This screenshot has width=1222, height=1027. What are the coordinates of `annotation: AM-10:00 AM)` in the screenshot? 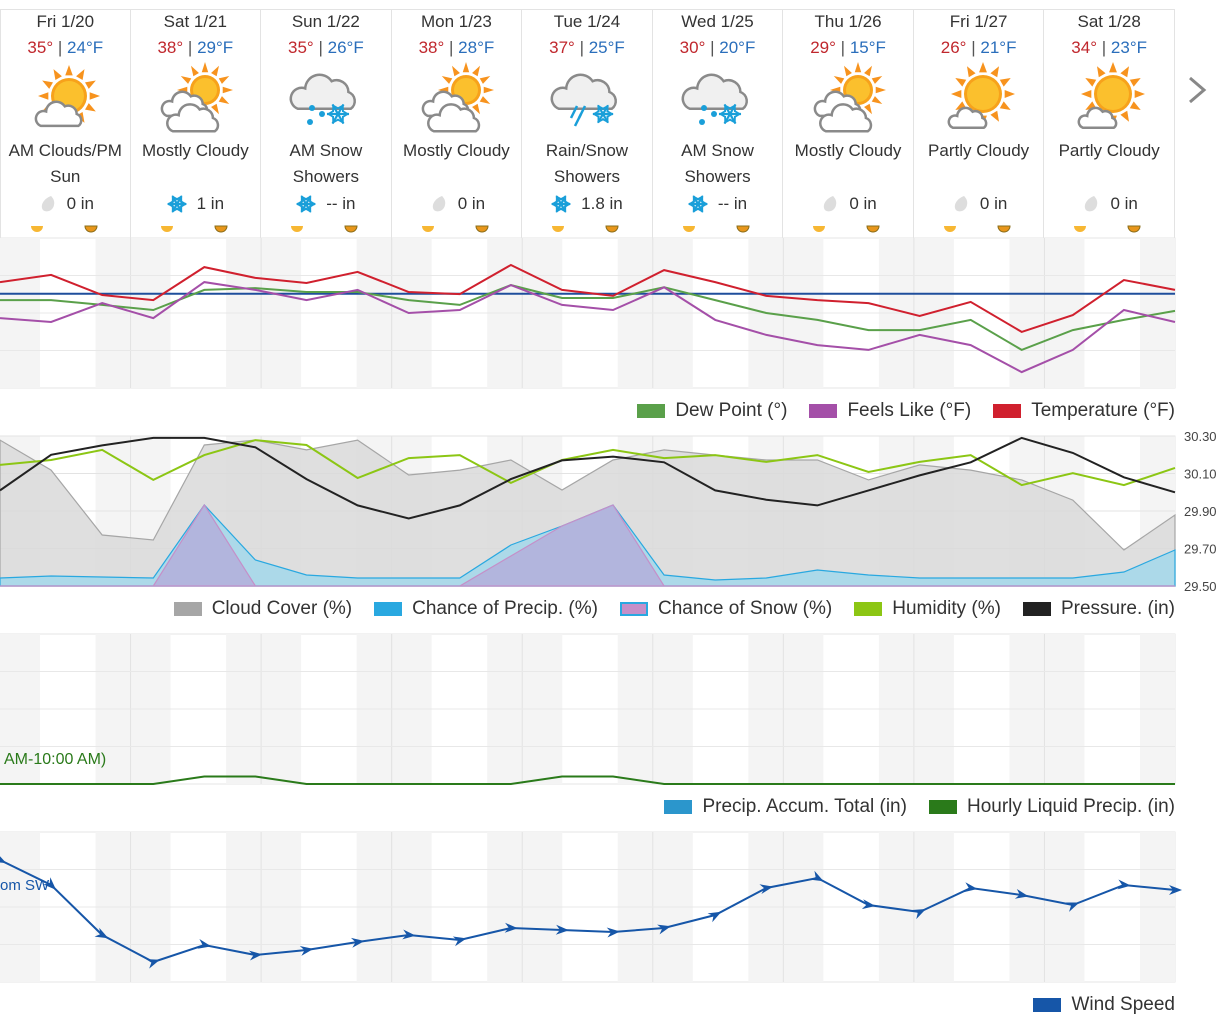 It's located at (55, 759).